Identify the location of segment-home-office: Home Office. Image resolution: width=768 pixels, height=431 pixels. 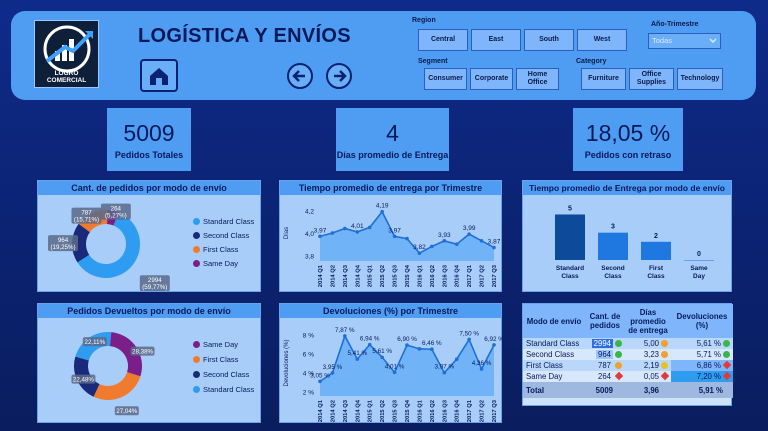
(537, 79).